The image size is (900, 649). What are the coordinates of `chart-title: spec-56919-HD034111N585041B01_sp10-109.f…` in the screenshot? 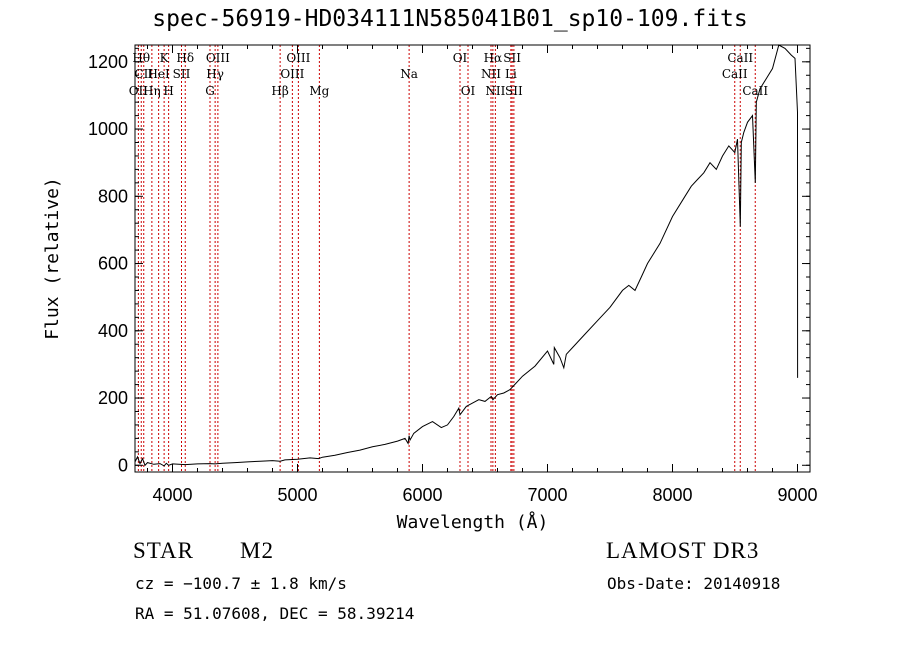 It's located at (450, 19).